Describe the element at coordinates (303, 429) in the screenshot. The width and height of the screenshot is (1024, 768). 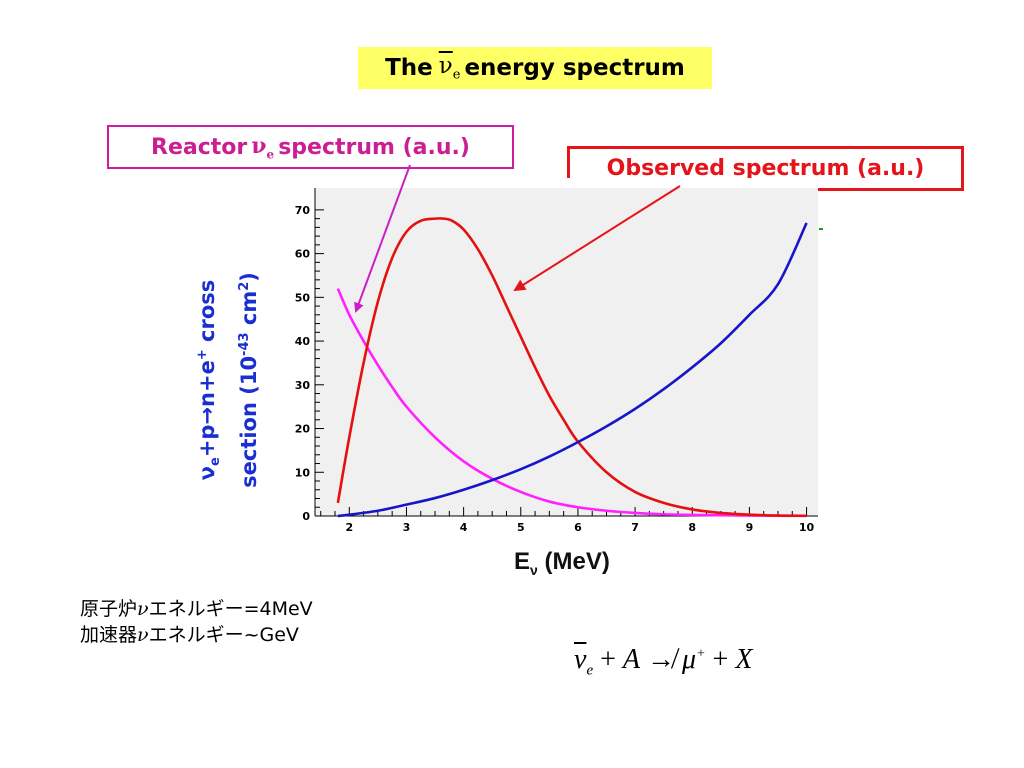
I see `y-tick-label: 20` at that location.